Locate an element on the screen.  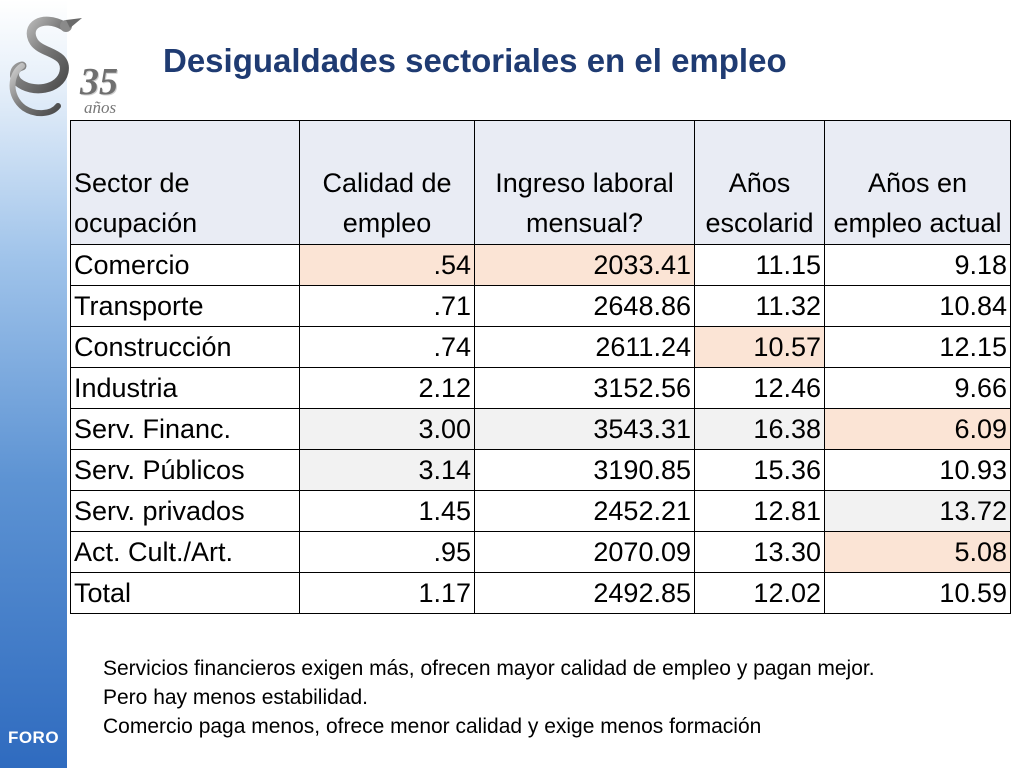
table-row: Serv. Financ. 3.00 3543.31 16.38 6.09 is located at coordinates (540, 429).